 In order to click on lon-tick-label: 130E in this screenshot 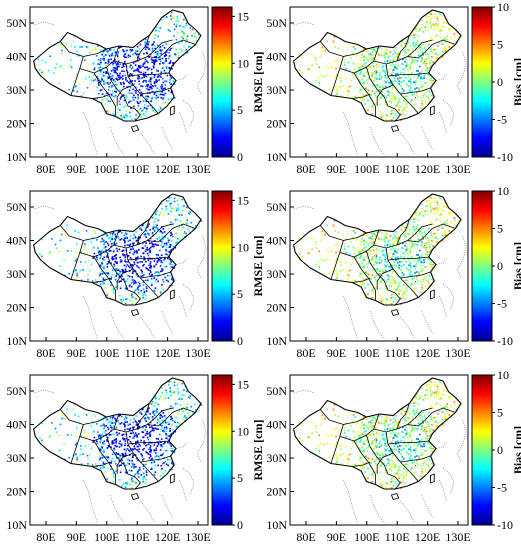, I will do `click(197, 169)`.